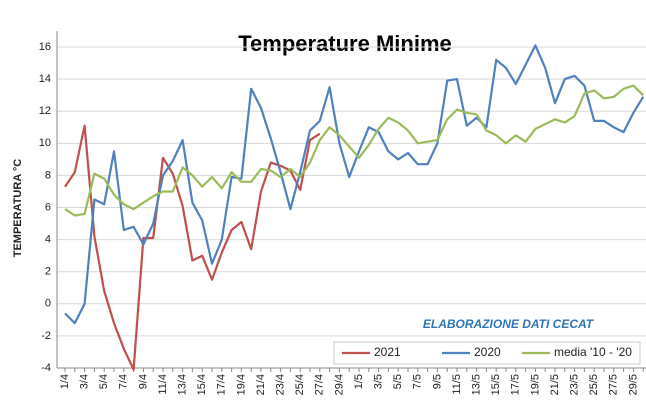  Describe the element at coordinates (359, 381) in the screenshot. I see `x-tick-label: 1/5` at that location.